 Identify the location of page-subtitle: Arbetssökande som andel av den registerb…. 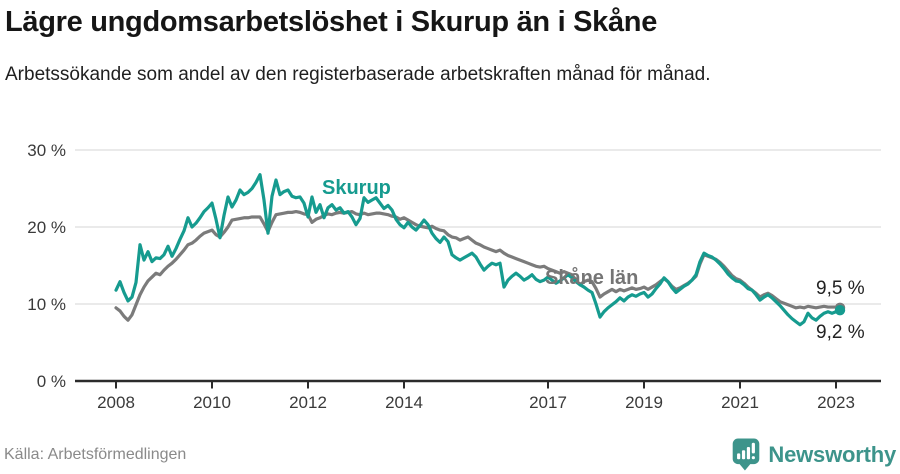
(358, 74).